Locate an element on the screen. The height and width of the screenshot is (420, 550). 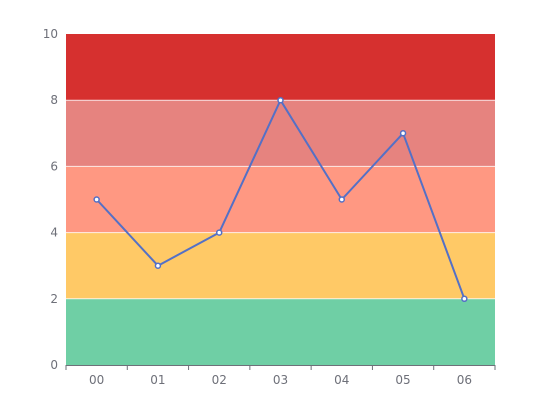
y-tick-label: 4 is located at coordinates (54, 233).